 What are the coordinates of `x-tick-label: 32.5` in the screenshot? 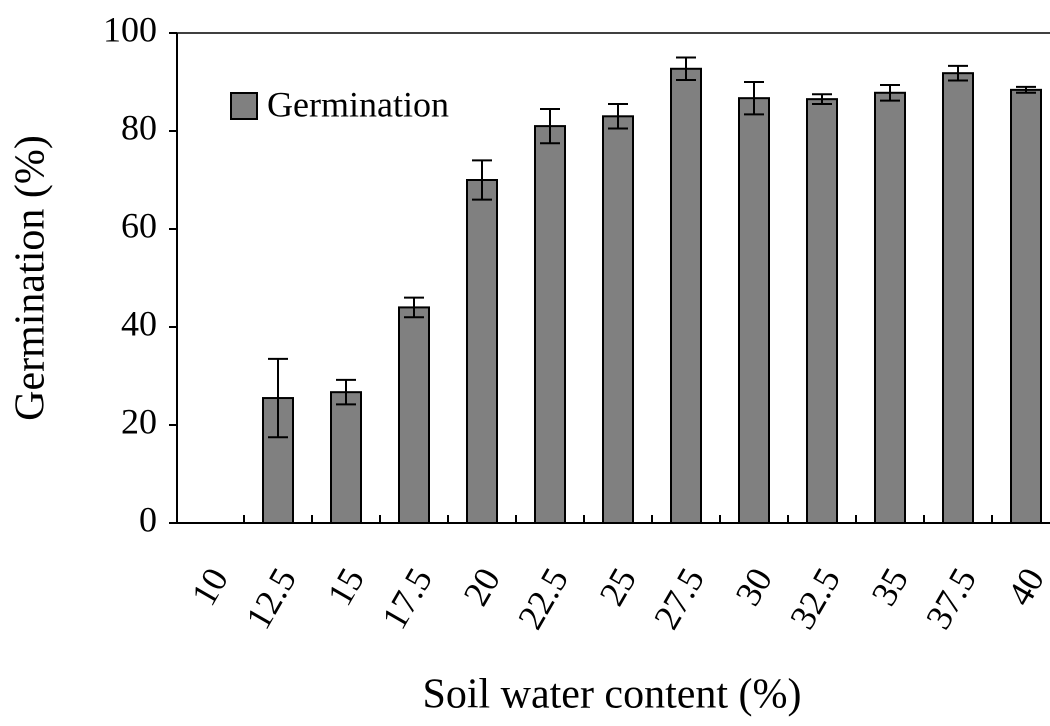 It's located at (815, 598).